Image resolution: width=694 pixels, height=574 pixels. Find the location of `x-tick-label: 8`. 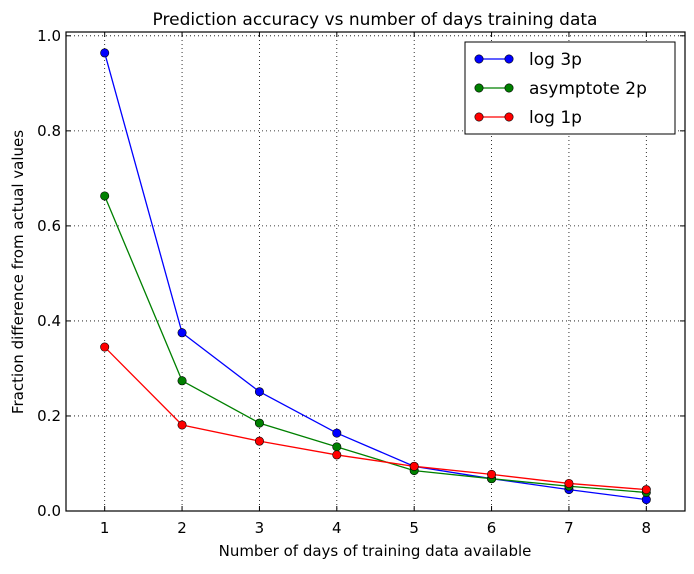

x-tick-label: 8 is located at coordinates (647, 528).